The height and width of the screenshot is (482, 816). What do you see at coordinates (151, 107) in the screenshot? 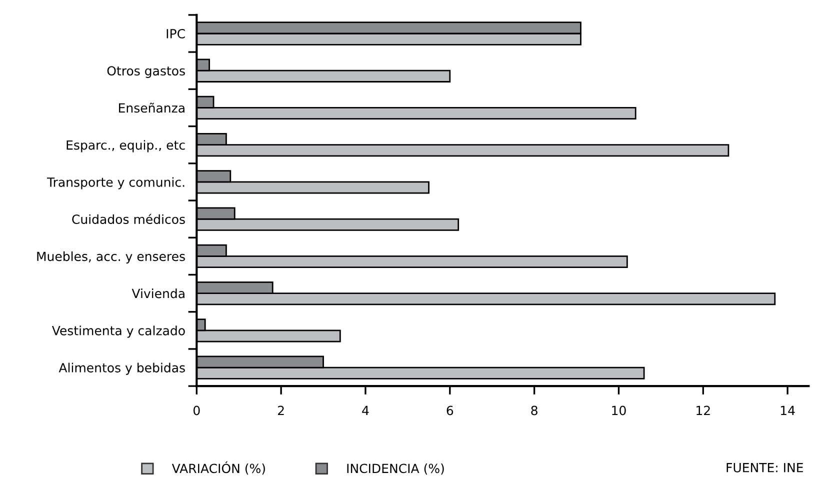
I see `y-tick-label: Enseñanza` at bounding box center [151, 107].